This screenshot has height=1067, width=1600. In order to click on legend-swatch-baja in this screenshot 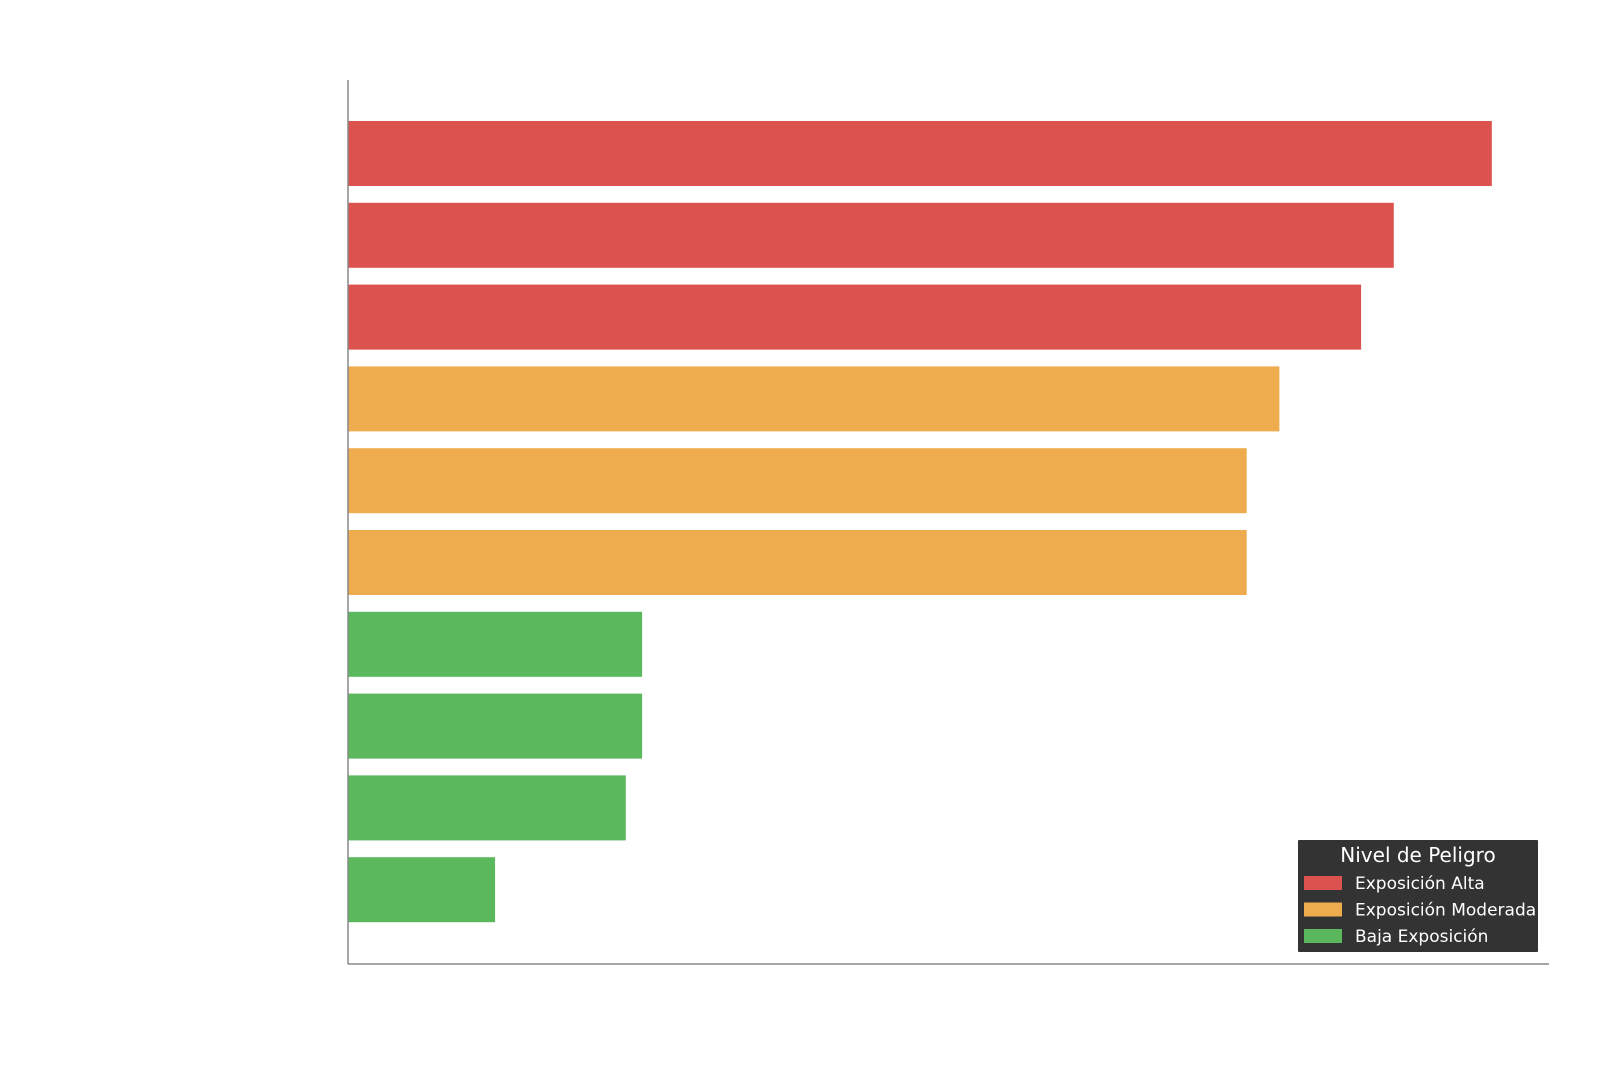, I will do `click(1323, 936)`.